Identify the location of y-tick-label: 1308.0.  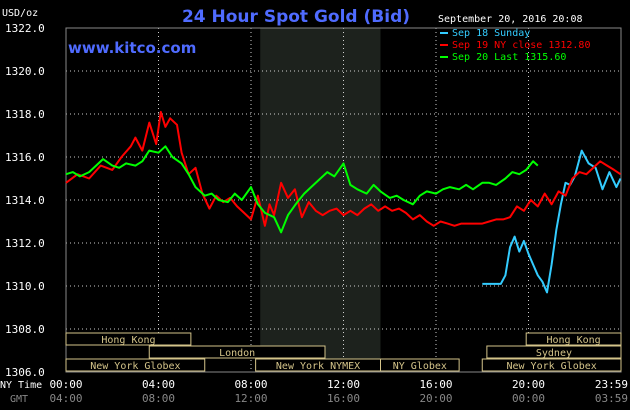
(25, 329).